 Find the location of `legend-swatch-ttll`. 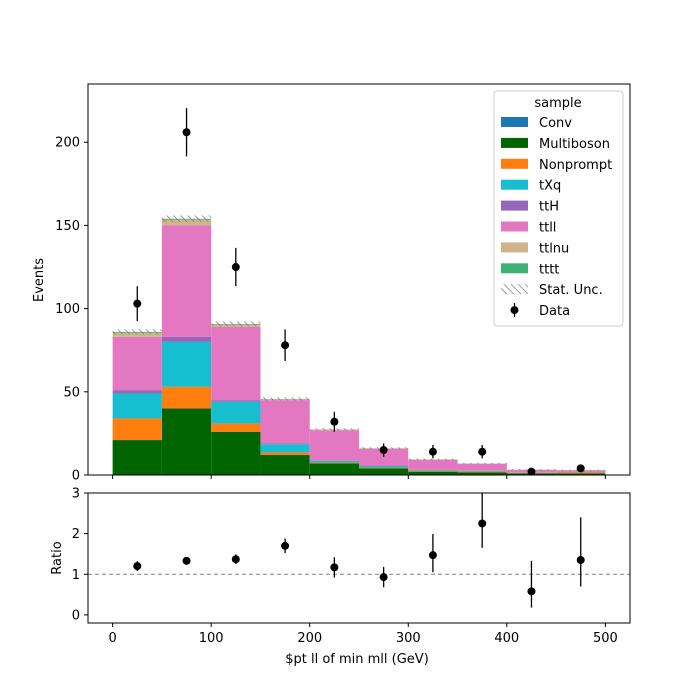

legend-swatch-ttll is located at coordinates (514, 226).